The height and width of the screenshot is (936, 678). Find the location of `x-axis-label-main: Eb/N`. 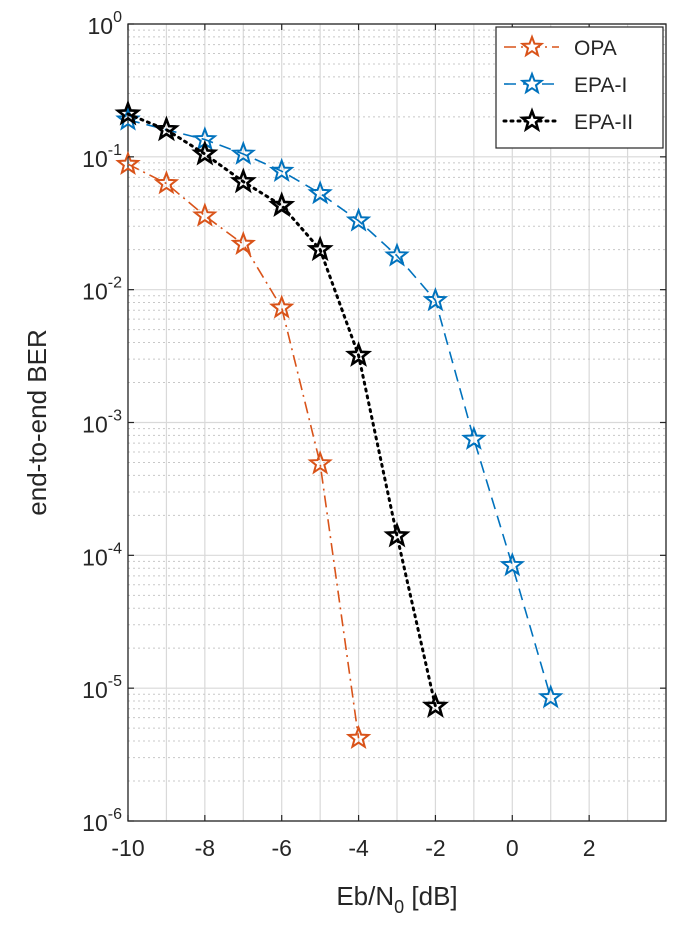

x-axis-label-main: Eb/N is located at coordinates (365, 896).